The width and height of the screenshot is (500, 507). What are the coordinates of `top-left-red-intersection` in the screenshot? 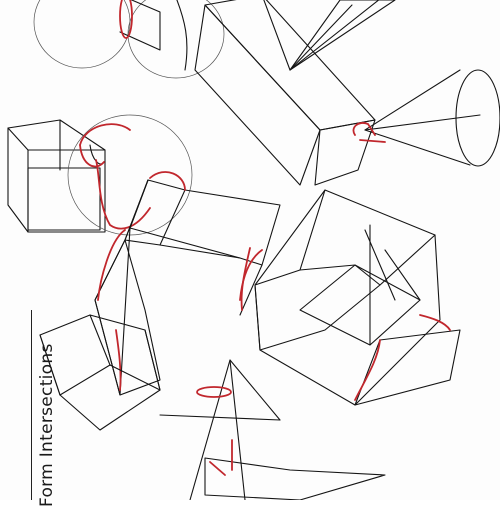 It's located at (126, 19).